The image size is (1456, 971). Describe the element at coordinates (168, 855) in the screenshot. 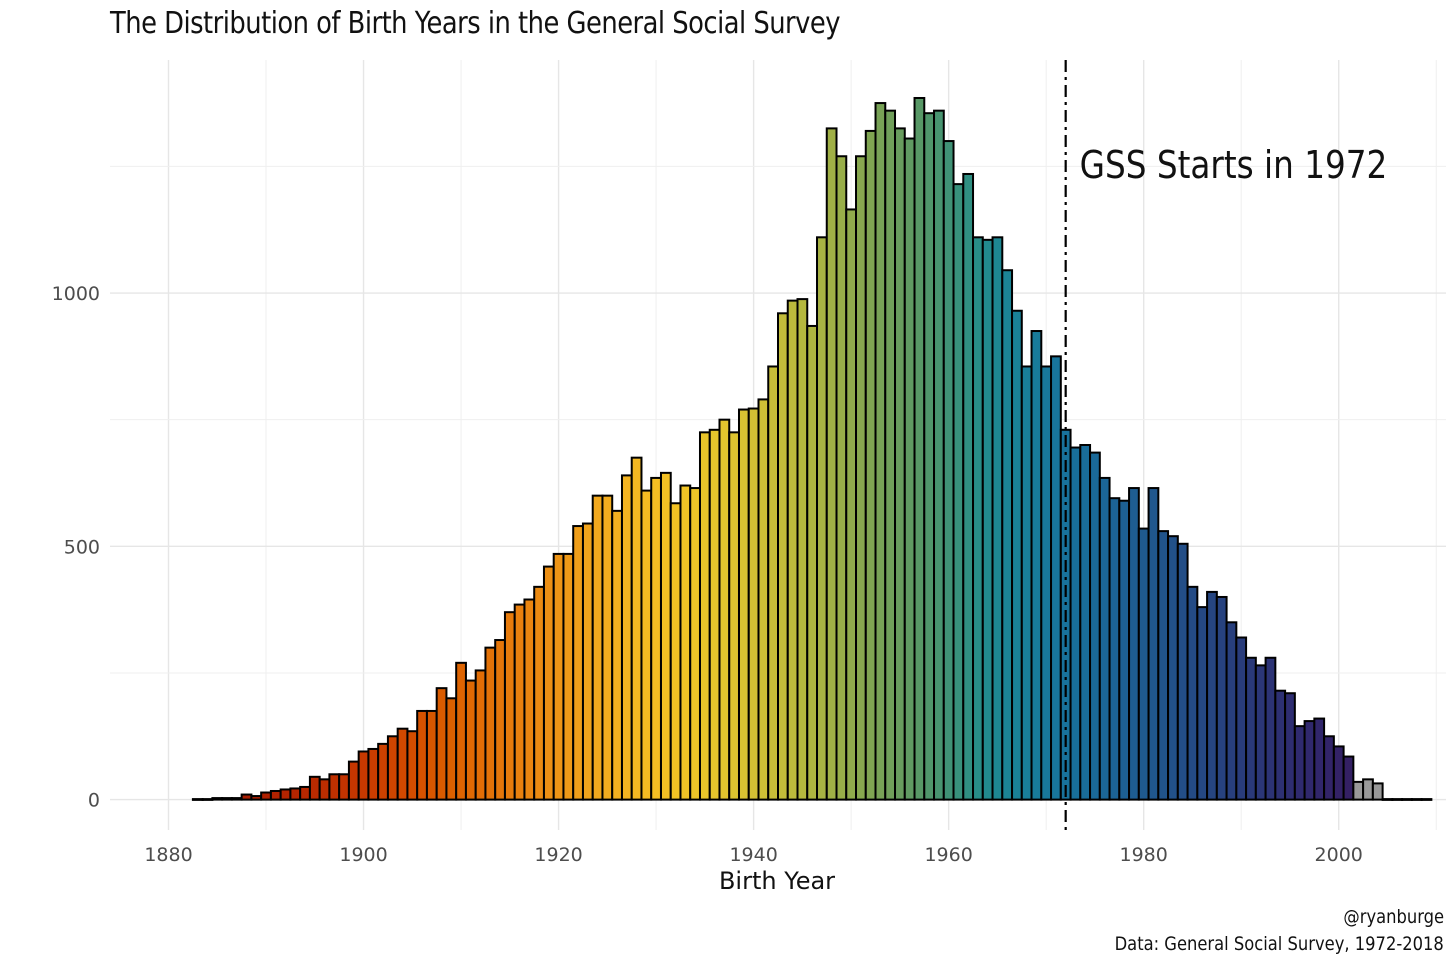

I see `x-tick-label: 1880` at that location.